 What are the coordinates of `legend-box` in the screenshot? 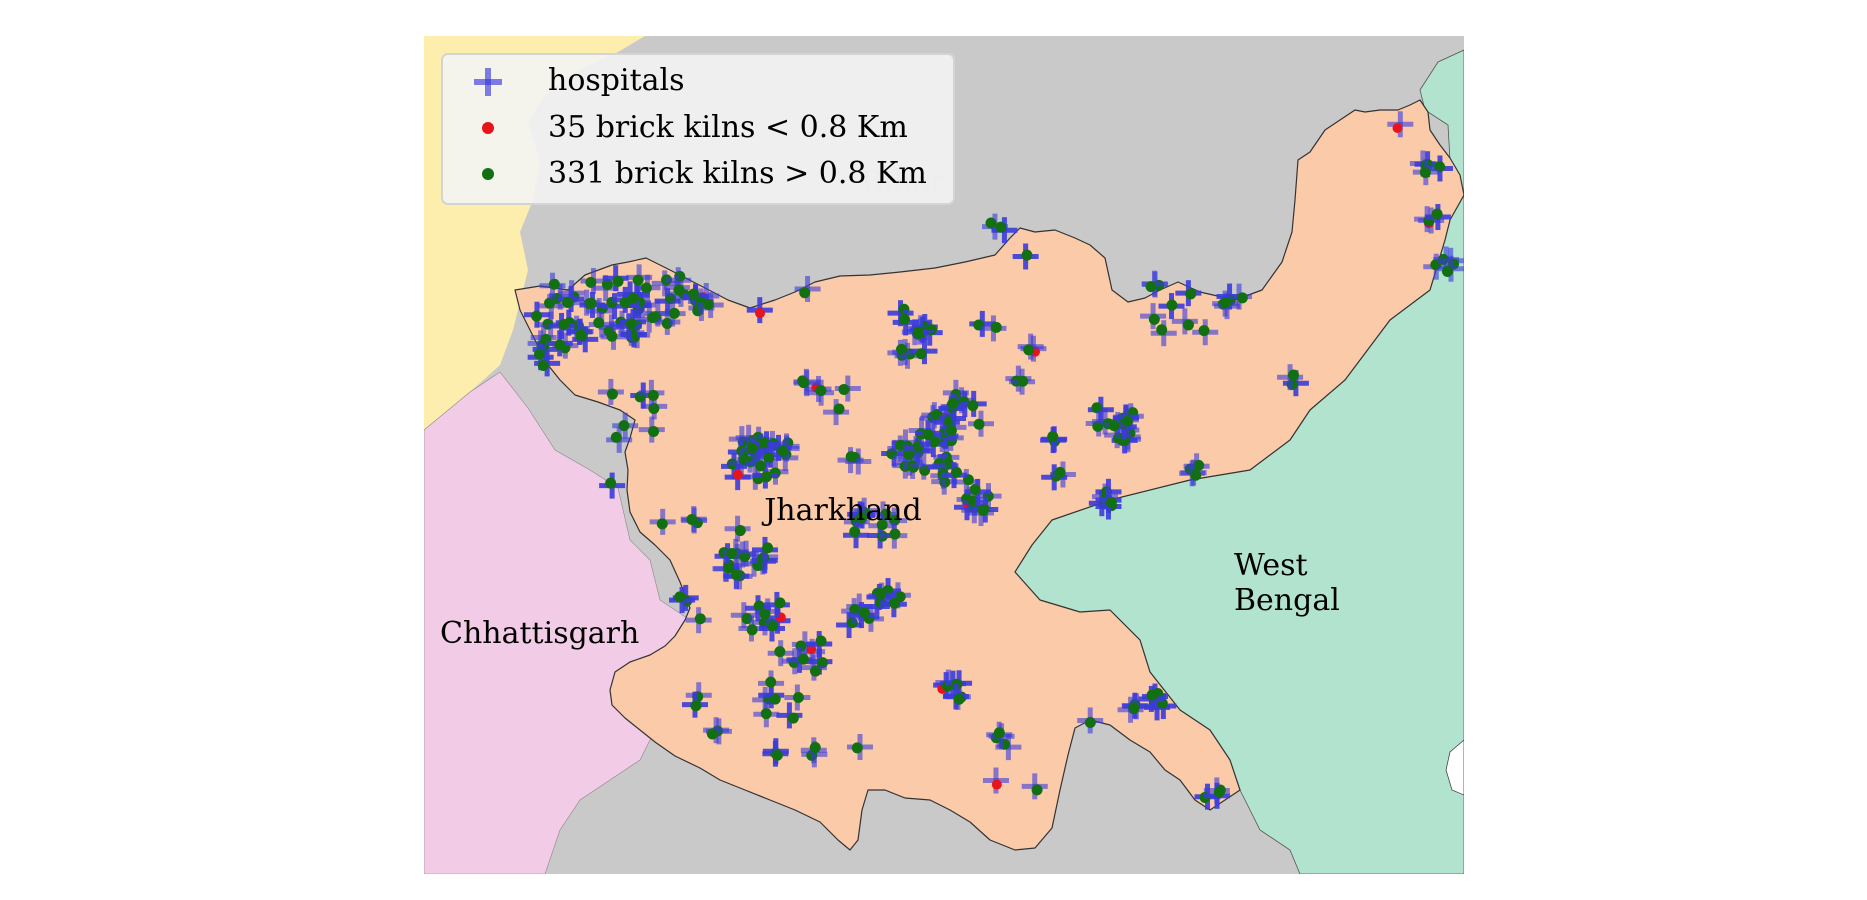 It's located at (698, 129).